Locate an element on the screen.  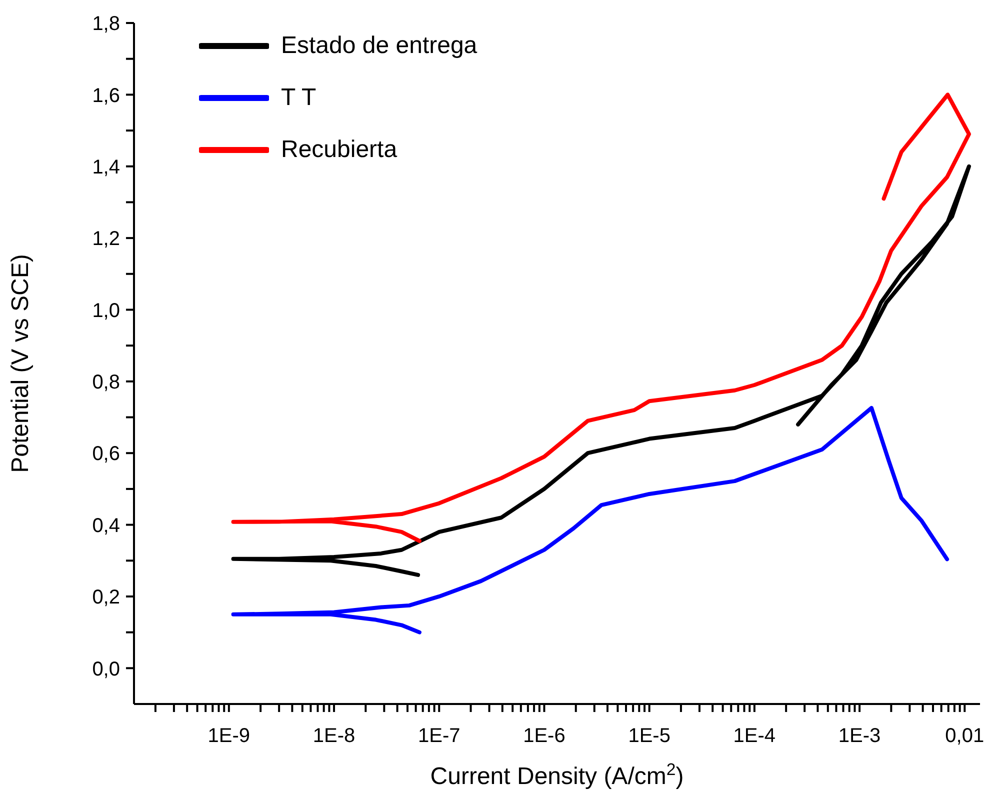
y-tick-label: 0,6 is located at coordinates (106, 454).